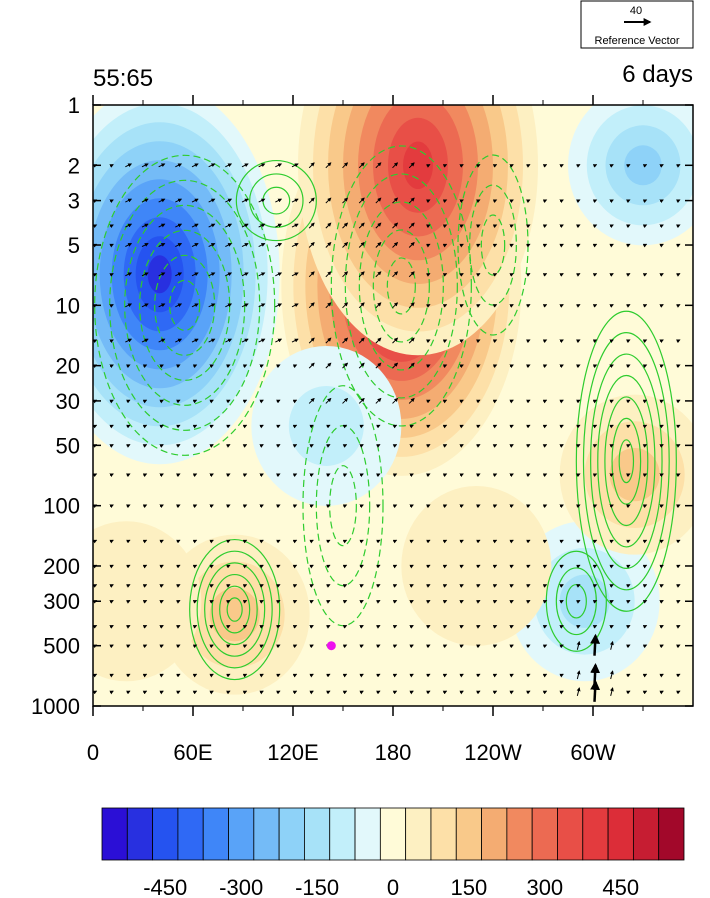 The image size is (710, 898). I want to click on title-right: 6 days, so click(657, 74).